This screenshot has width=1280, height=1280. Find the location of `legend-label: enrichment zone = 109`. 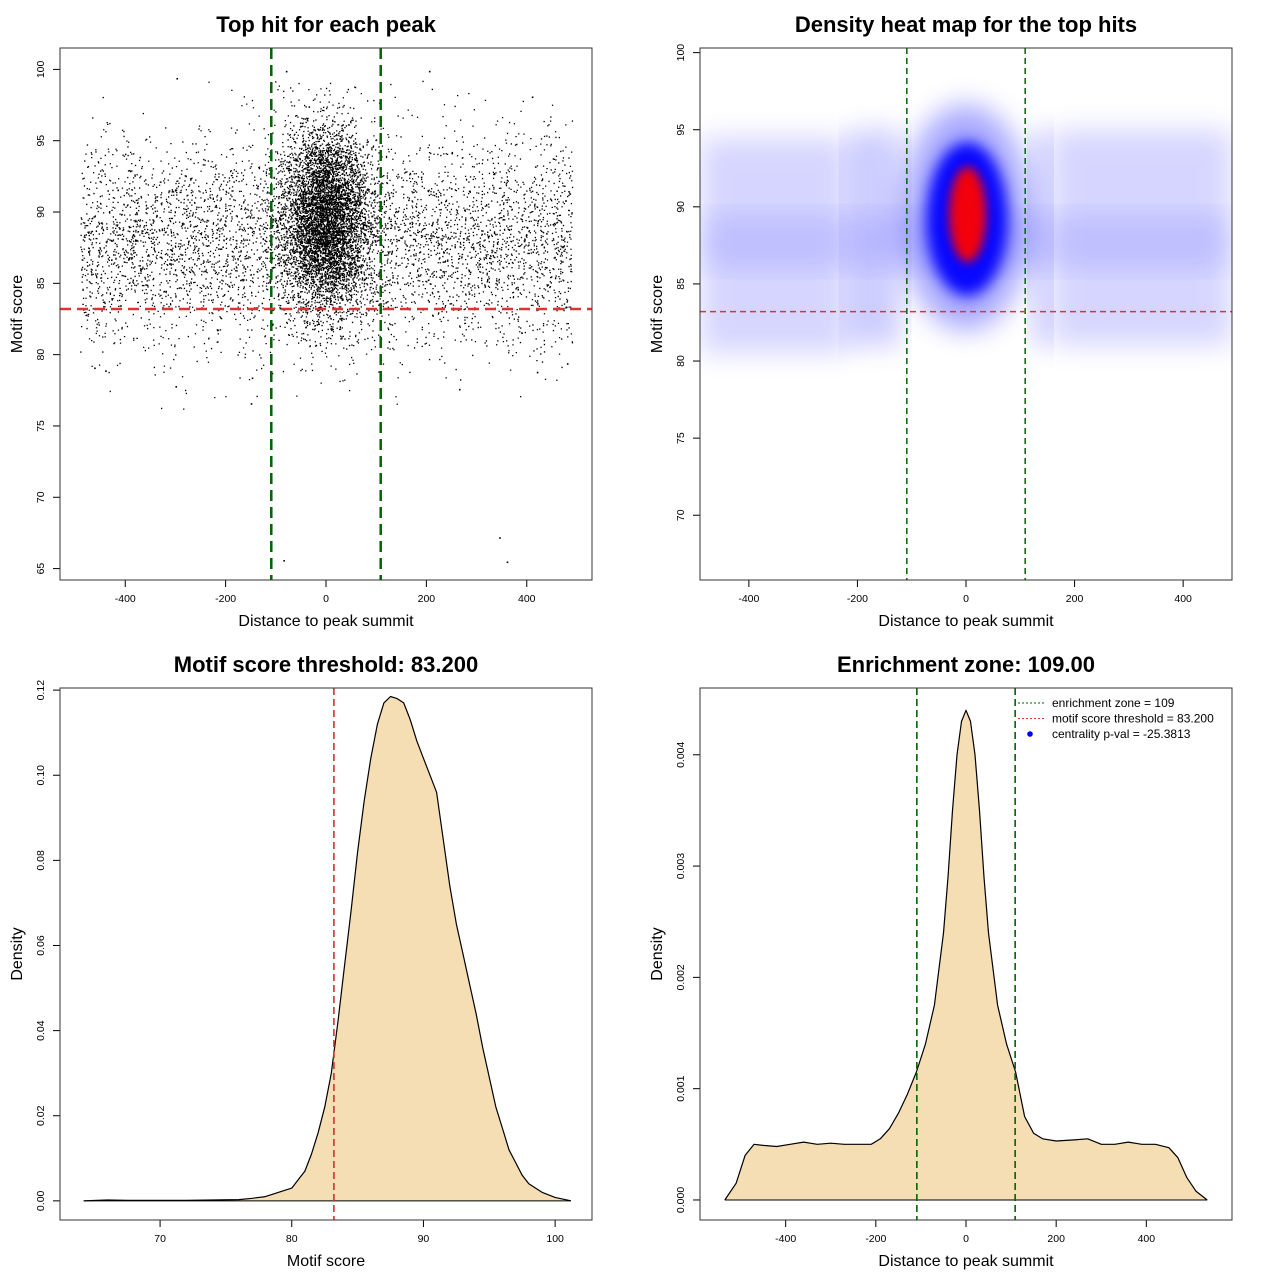

legend-label: enrichment zone = 109 is located at coordinates (1113, 703).